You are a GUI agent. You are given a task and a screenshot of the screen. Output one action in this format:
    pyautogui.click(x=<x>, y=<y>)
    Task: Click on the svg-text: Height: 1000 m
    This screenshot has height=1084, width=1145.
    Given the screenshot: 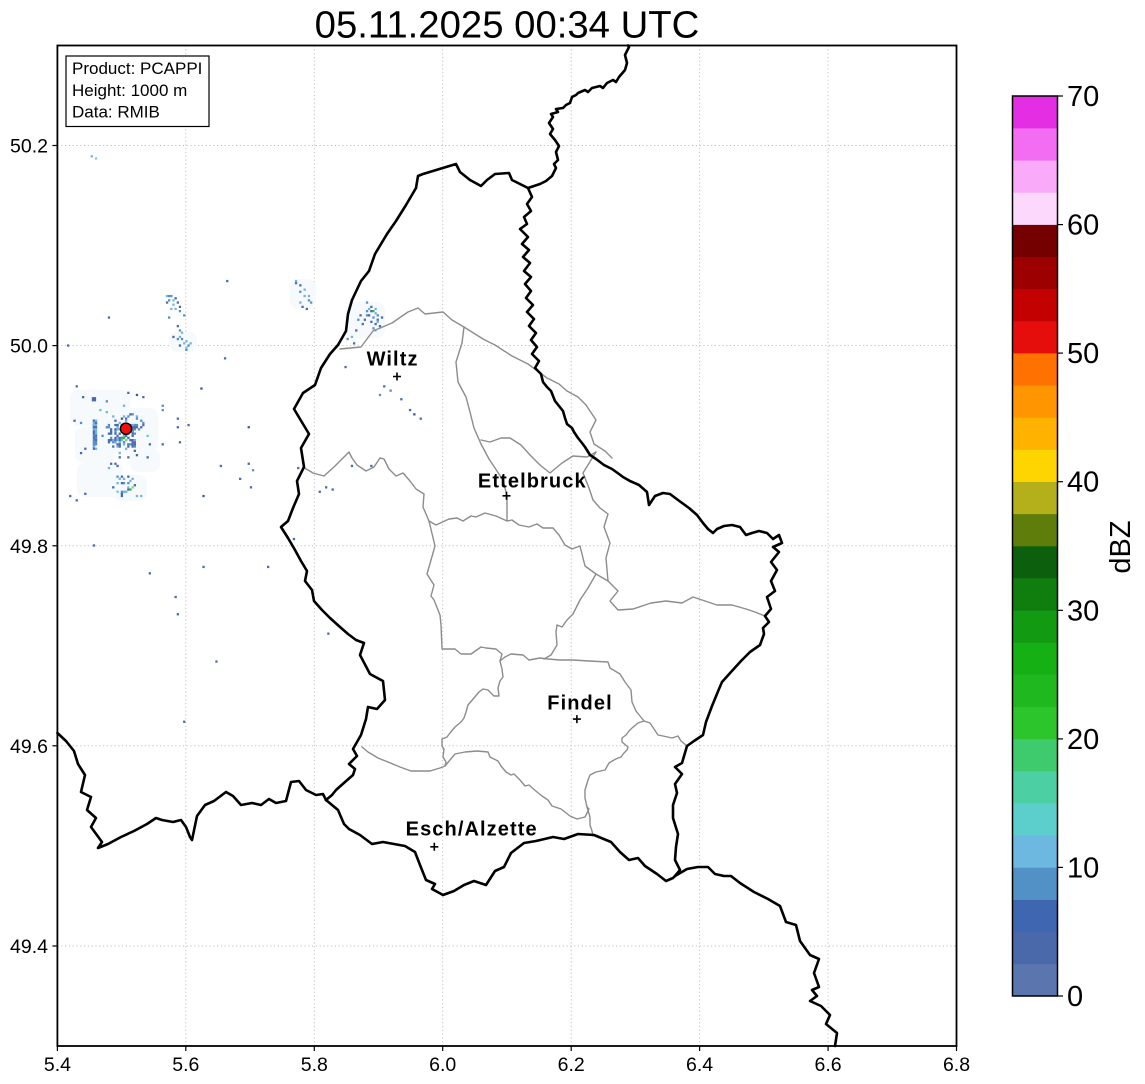 What is the action you would take?
    pyautogui.click(x=129, y=90)
    